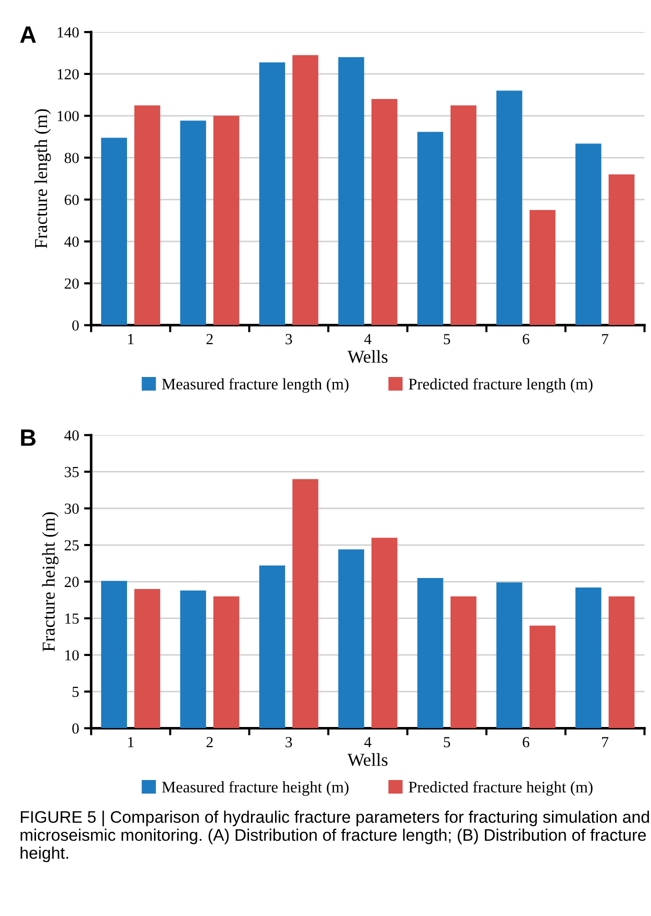 This screenshot has width=651, height=916. Describe the element at coordinates (334, 836) in the screenshot. I see `caption: FIGURE 5 | Comparison of hydraulic fracture parameters for fracturing simulation and microseismic monitoring. (A) Distribution of fracture length; (B) Distribution of fracture height.` at that location.